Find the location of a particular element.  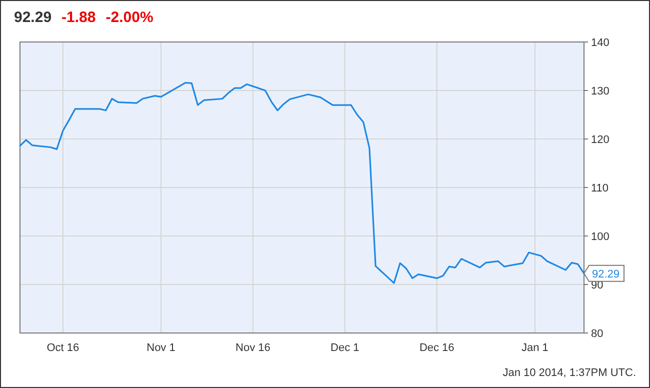

x-tick-label: Dec 1 is located at coordinates (345, 348).